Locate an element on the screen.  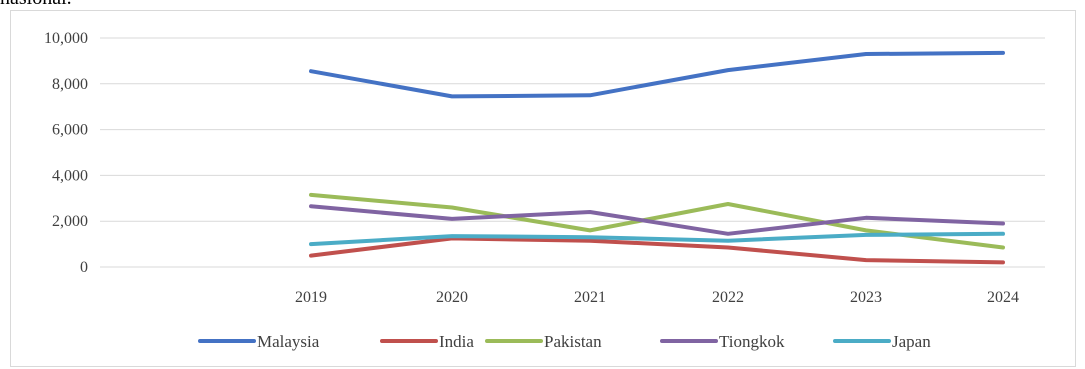
legend: Malaysia India Pakistan Tiongkok Japan is located at coordinates (564, 341).